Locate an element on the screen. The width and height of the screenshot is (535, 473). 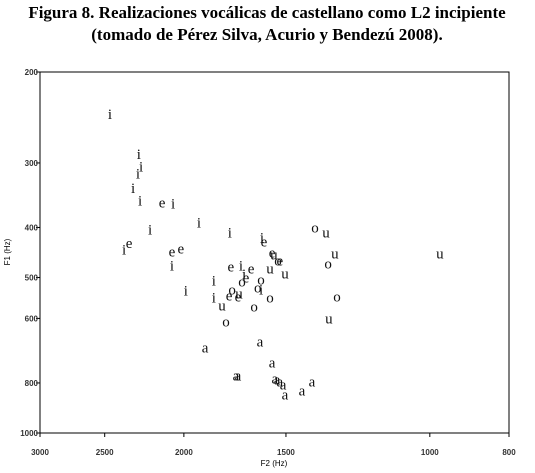
x-tick-label: 800 is located at coordinates (509, 452).